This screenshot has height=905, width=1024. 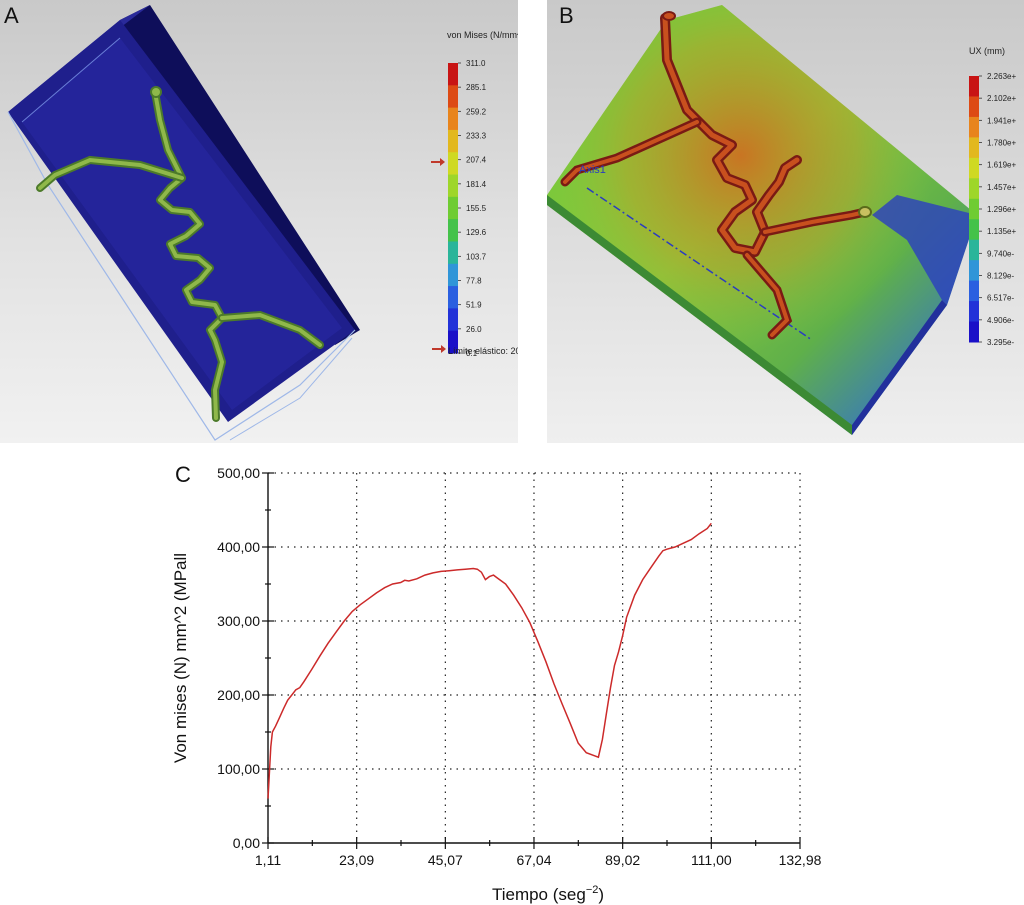 What do you see at coordinates (476, 63) in the screenshot?
I see `legend-tick-label: 311.0` at bounding box center [476, 63].